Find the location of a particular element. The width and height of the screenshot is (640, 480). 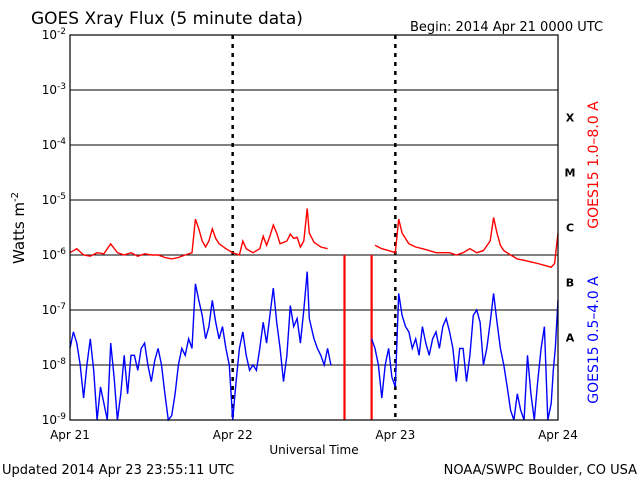

y-axis-label-text: Watts m is located at coordinates (19, 233).